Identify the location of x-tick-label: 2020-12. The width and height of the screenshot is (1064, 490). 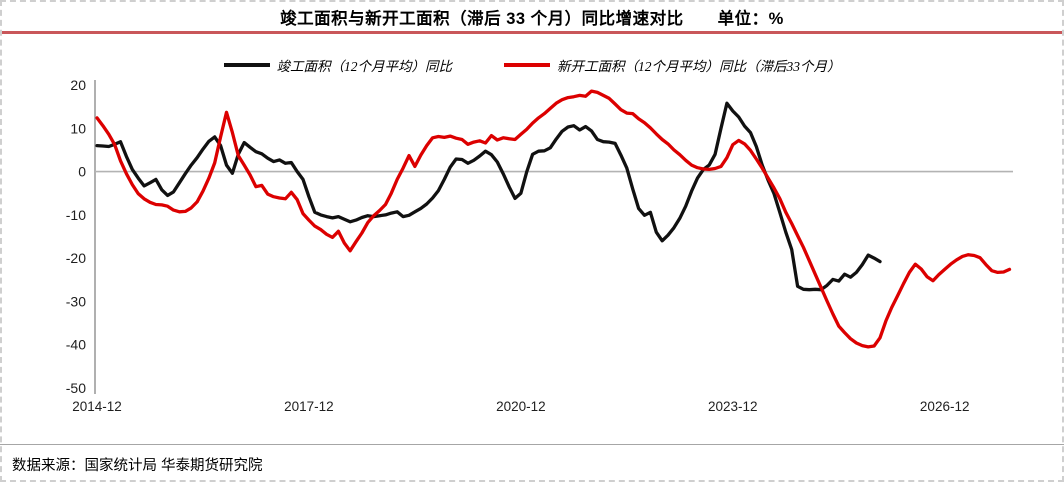
(521, 406).